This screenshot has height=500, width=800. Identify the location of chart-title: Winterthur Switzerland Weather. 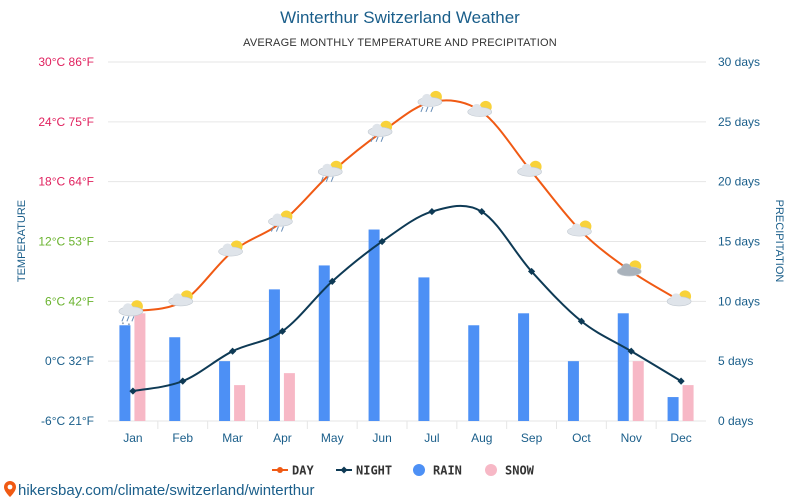
(400, 17).